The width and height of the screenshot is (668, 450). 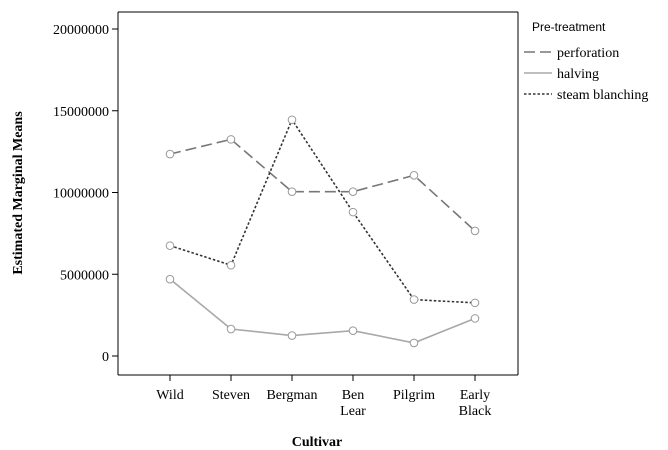 What do you see at coordinates (317, 442) in the screenshot?
I see `x-axis-title: Cultivar` at bounding box center [317, 442].